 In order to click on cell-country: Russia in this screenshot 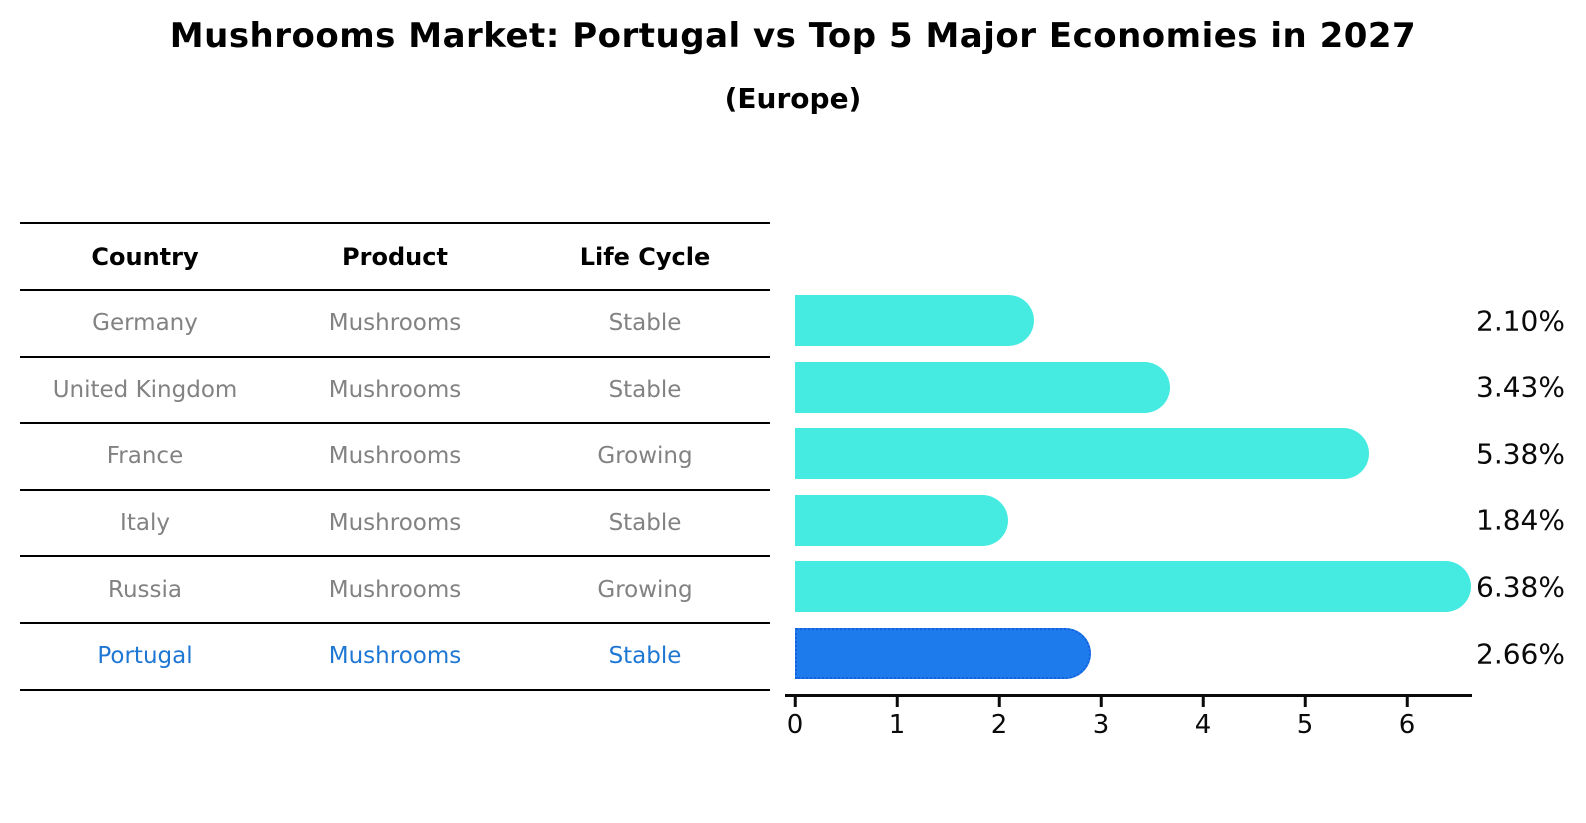, I will do `click(145, 589)`.